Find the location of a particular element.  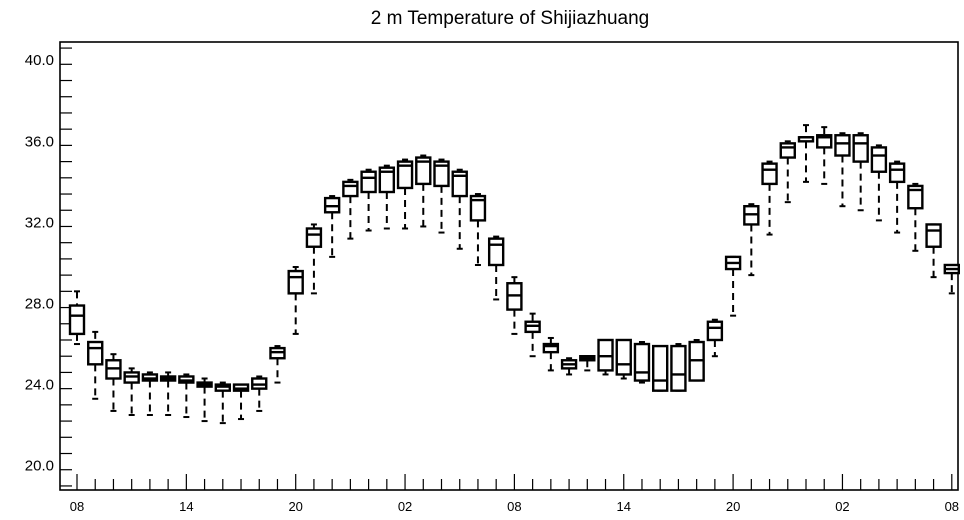

y-tick-label: 40.0 is located at coordinates (39, 60).